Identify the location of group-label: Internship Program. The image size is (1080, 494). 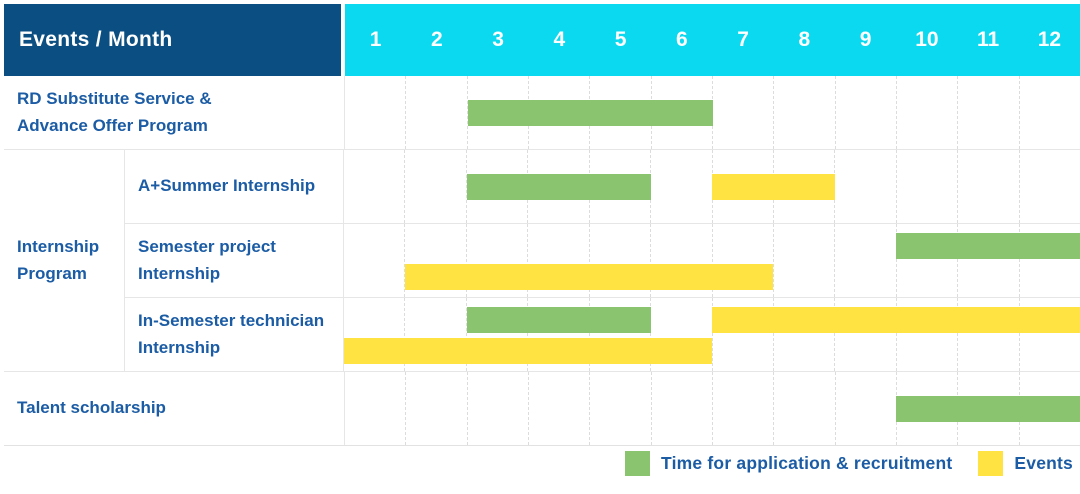
(64, 260).